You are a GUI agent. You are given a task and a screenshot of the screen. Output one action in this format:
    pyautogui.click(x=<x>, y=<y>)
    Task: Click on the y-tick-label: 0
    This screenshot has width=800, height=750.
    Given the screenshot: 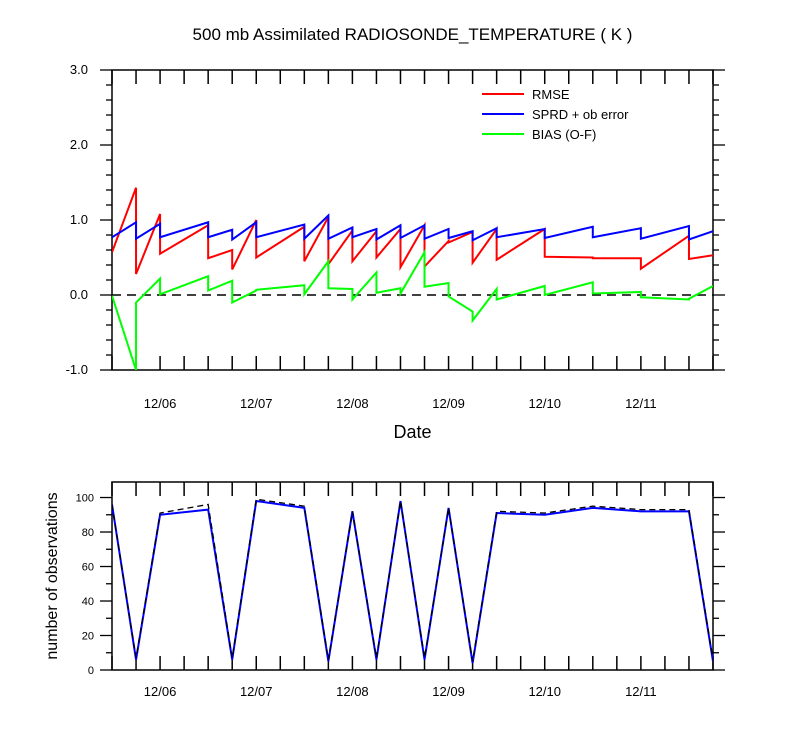 What is the action you would take?
    pyautogui.click(x=91, y=671)
    